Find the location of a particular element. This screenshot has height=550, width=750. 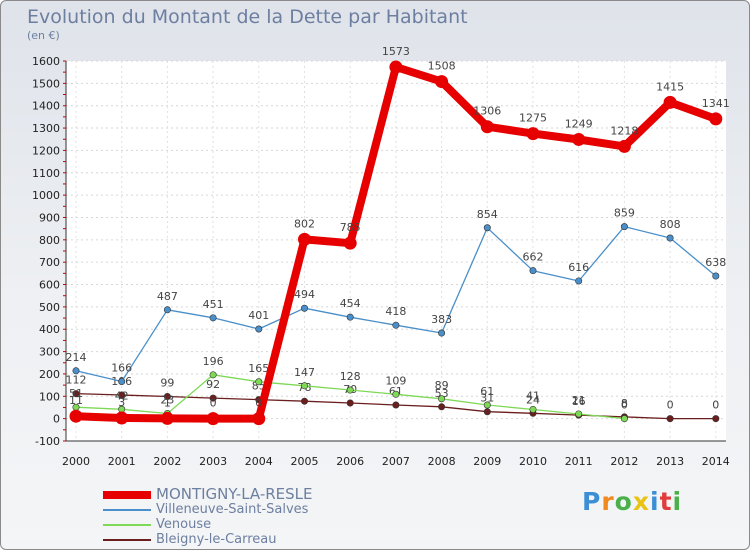

data-label: 1306 is located at coordinates (487, 111).